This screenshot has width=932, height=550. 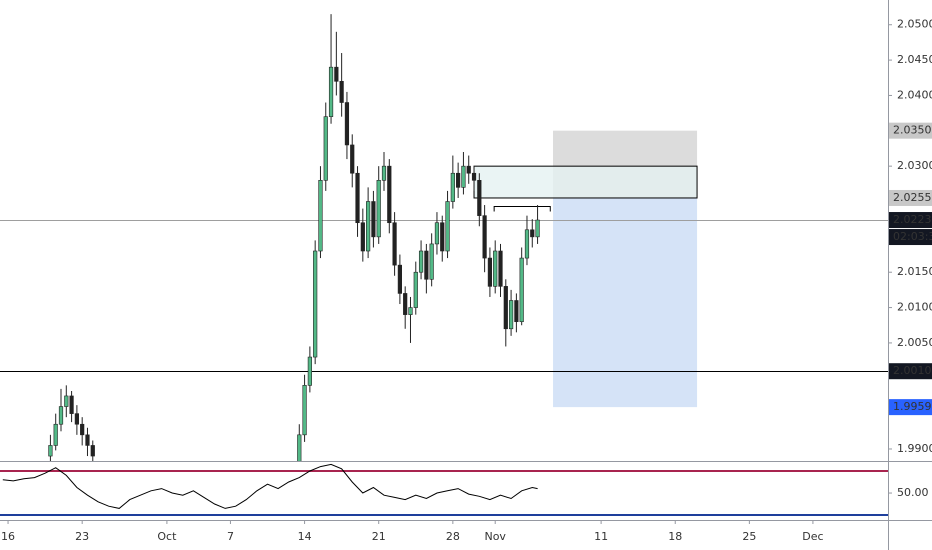 What do you see at coordinates (914, 59) in the screenshot?
I see `y-tick-label: 2.04500` at bounding box center [914, 59].